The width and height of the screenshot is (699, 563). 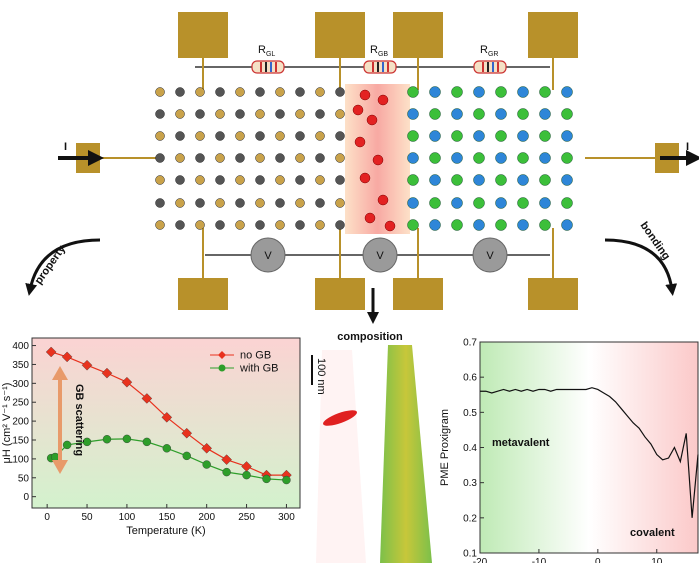 What do you see at coordinates (341, 456) in the screenshot?
I see `apt-red` at bounding box center [341, 456].